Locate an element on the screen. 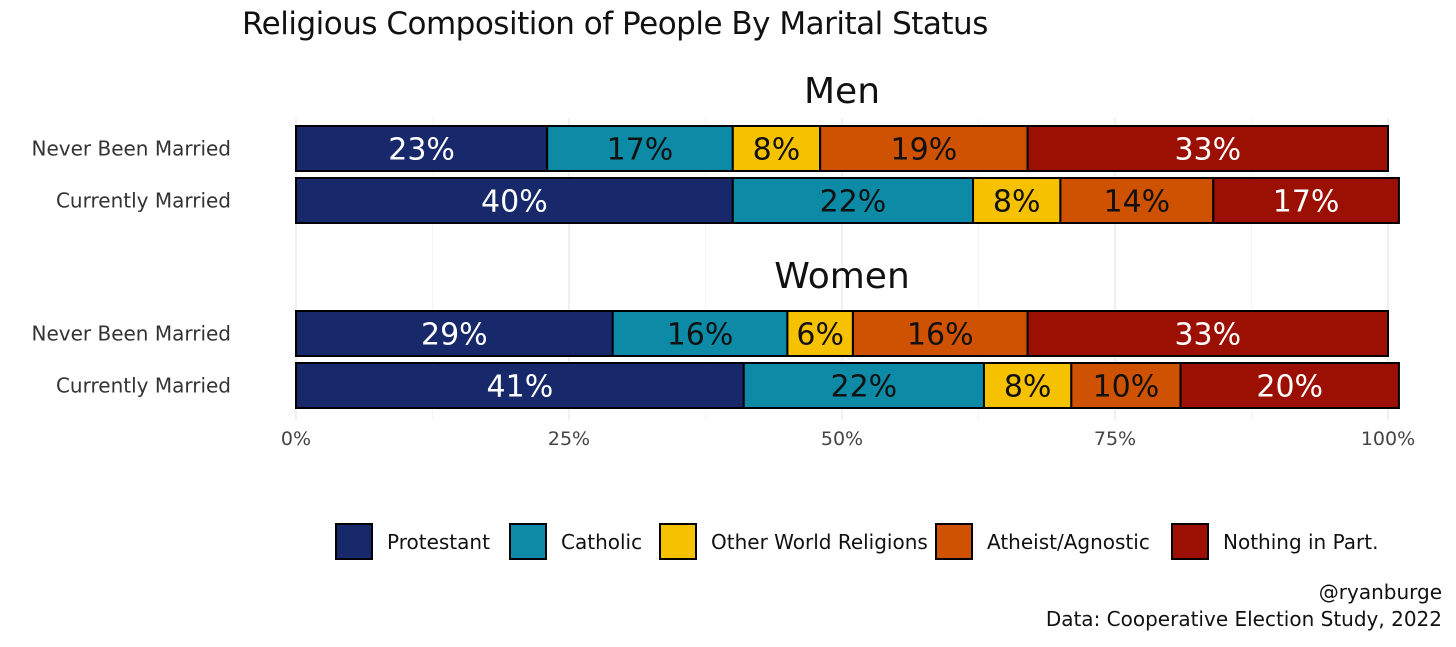  data-label: 41% is located at coordinates (520, 387).